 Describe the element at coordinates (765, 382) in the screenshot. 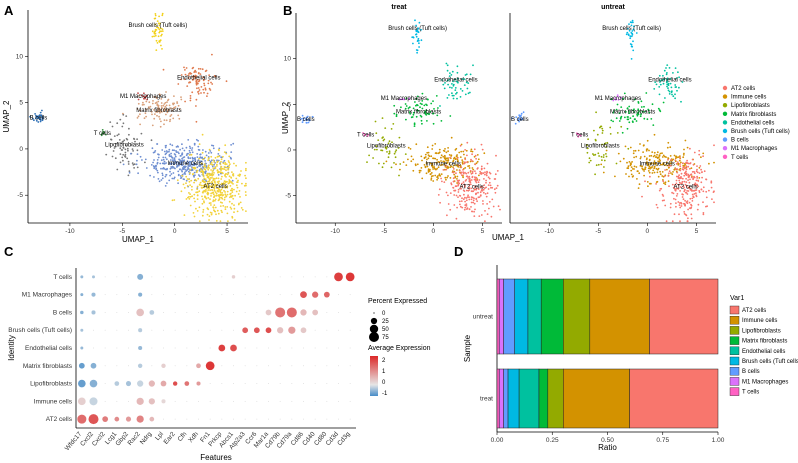

I see `legend-label-m1-macrophages: M1 Macrophages` at that location.